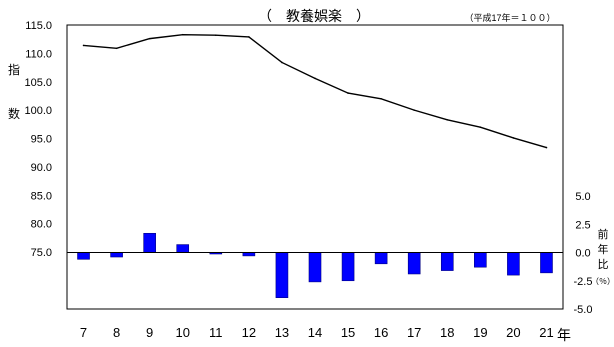 The image size is (614, 347). Describe the element at coordinates (38, 83) in the screenshot. I see `left-tick-label: 105.0` at that location.